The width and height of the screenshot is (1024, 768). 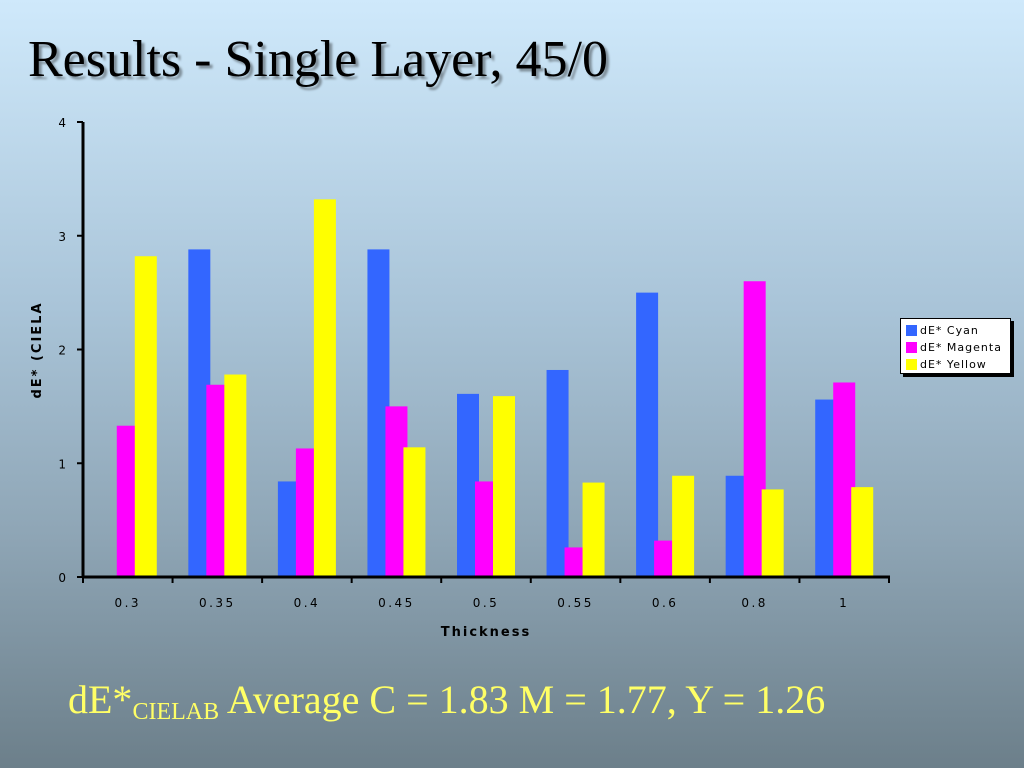 I want to click on legend-swatch-cyan, so click(x=911, y=330).